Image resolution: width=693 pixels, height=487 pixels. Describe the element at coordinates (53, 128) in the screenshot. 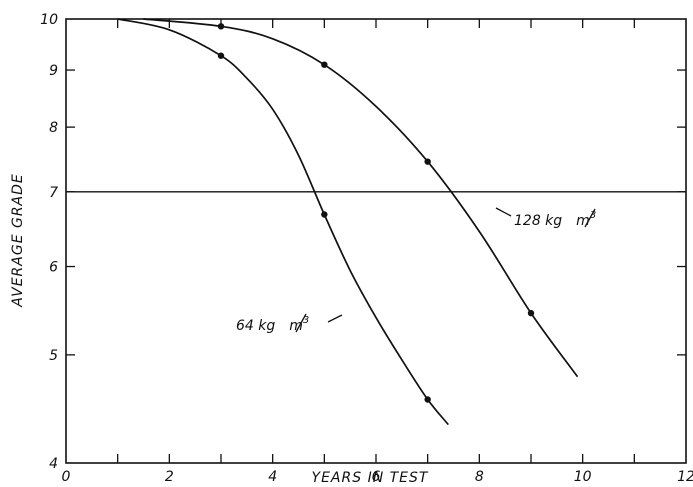

I see `y-tick-label-8: 8` at that location.